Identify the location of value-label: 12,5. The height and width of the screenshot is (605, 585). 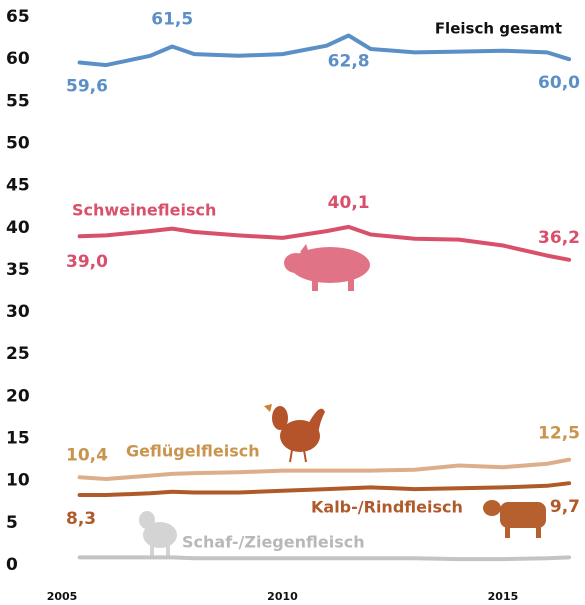
(559, 434).